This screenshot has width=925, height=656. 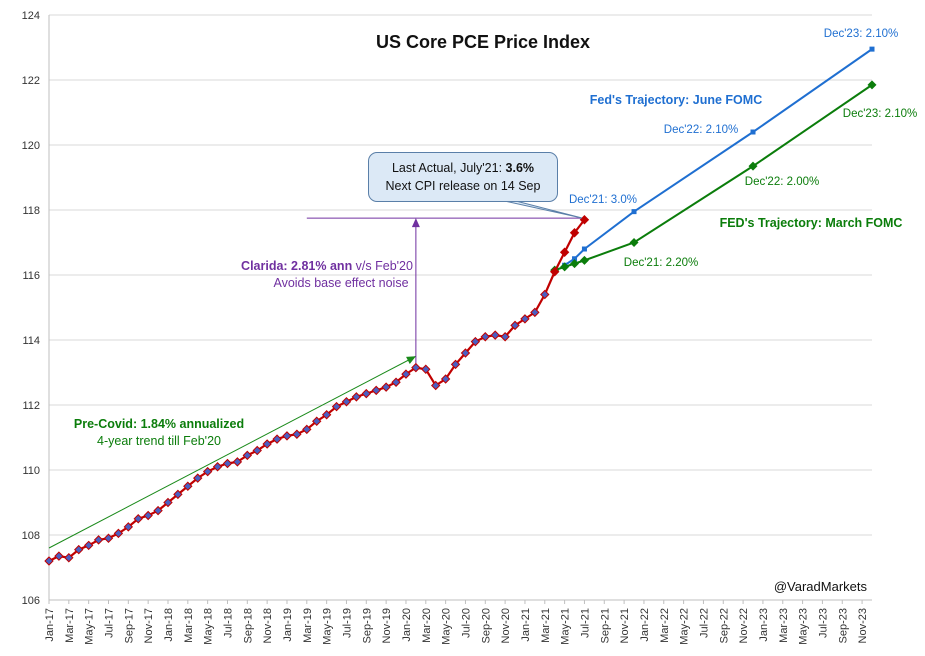 I want to click on x-tick-label: Sep-23, so click(x=843, y=625).